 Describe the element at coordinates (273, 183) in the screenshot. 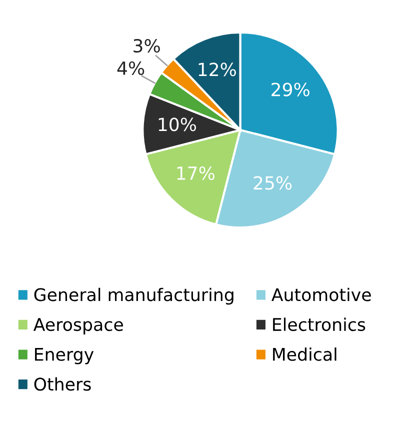

I see `data-label: 25%` at that location.